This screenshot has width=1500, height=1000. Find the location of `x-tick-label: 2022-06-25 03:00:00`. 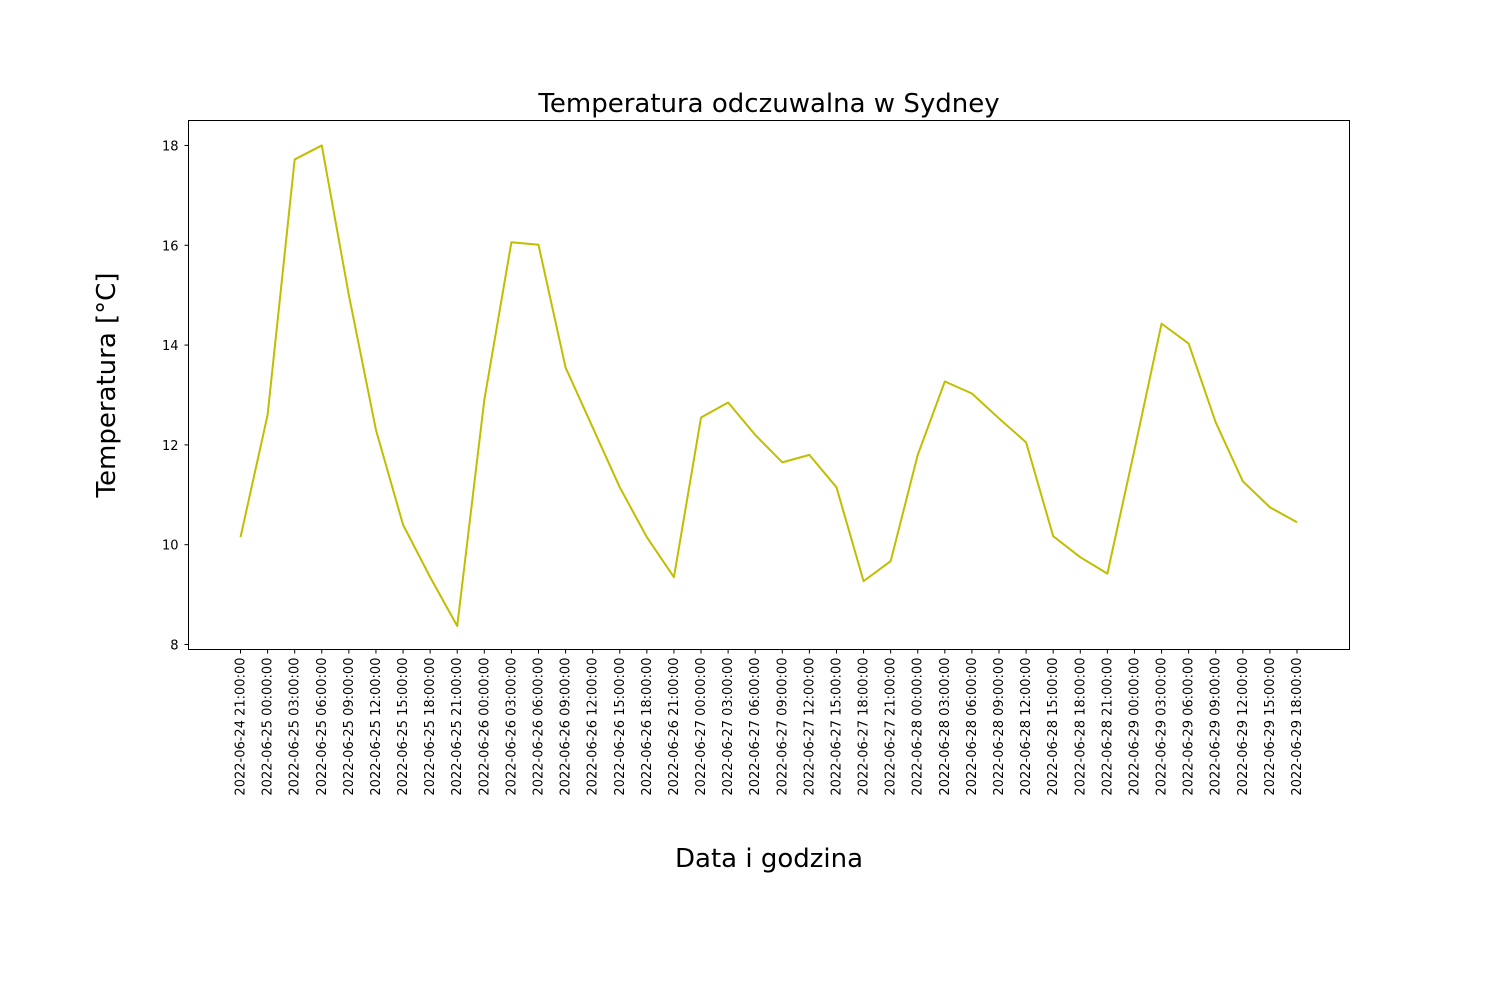

x-tick-label: 2022-06-25 03:00:00 is located at coordinates (295, 727).